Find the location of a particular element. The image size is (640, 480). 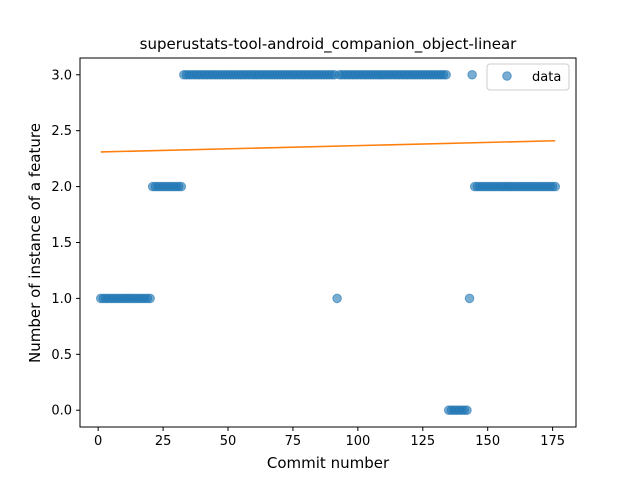

x-tick-label: 25 is located at coordinates (163, 441).